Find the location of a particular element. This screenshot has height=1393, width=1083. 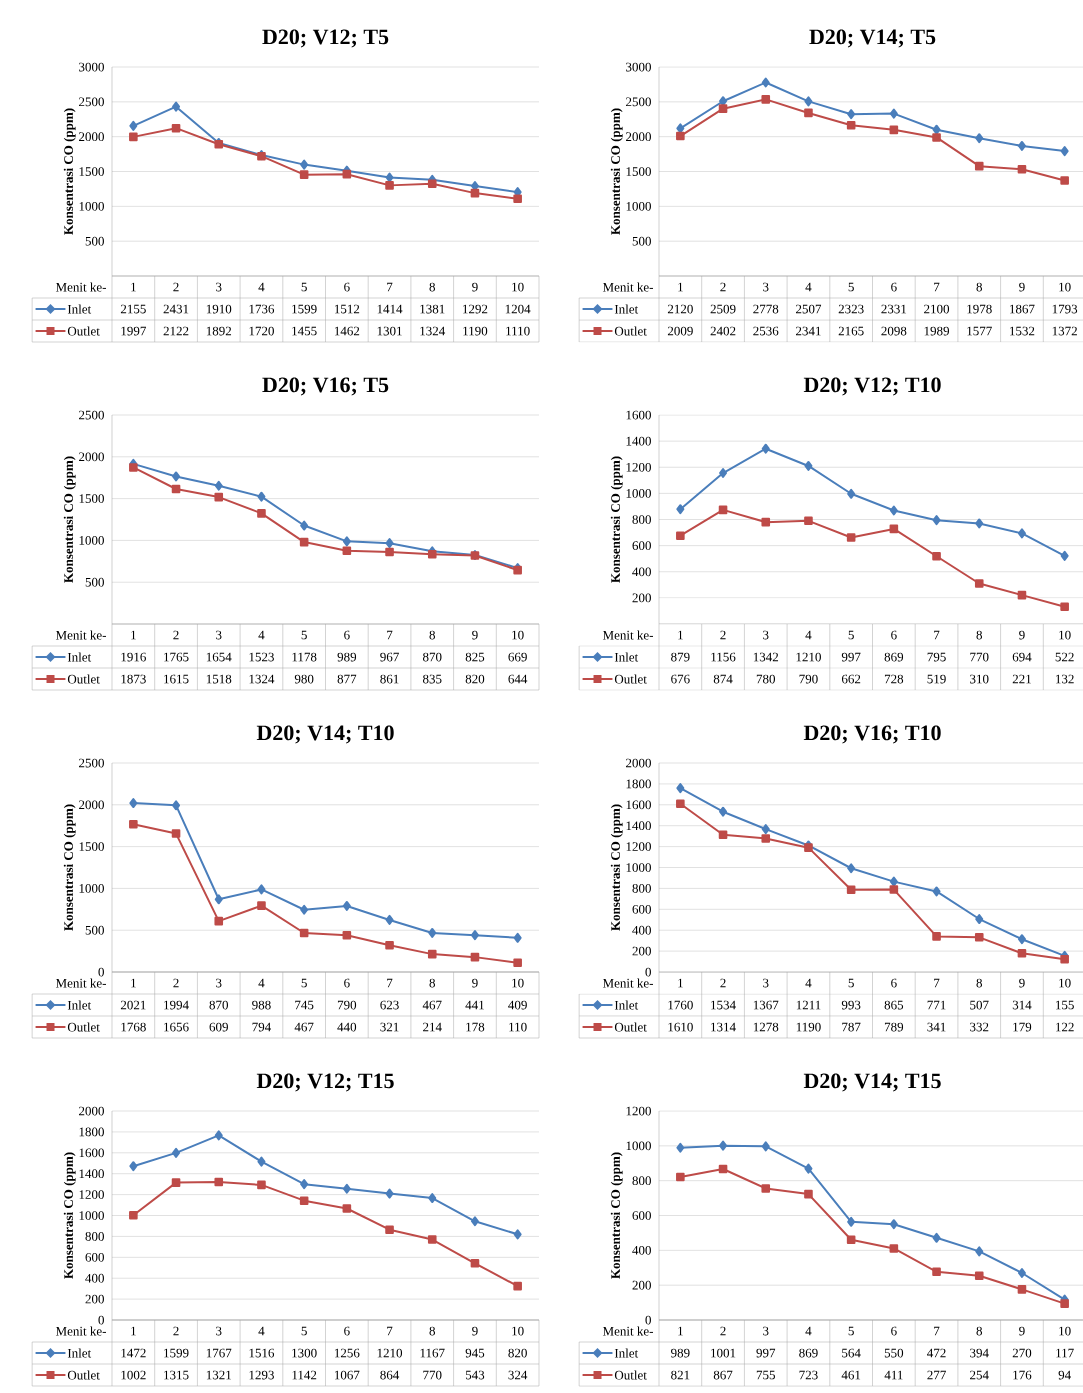

data-label: 1720 is located at coordinates (261, 331).